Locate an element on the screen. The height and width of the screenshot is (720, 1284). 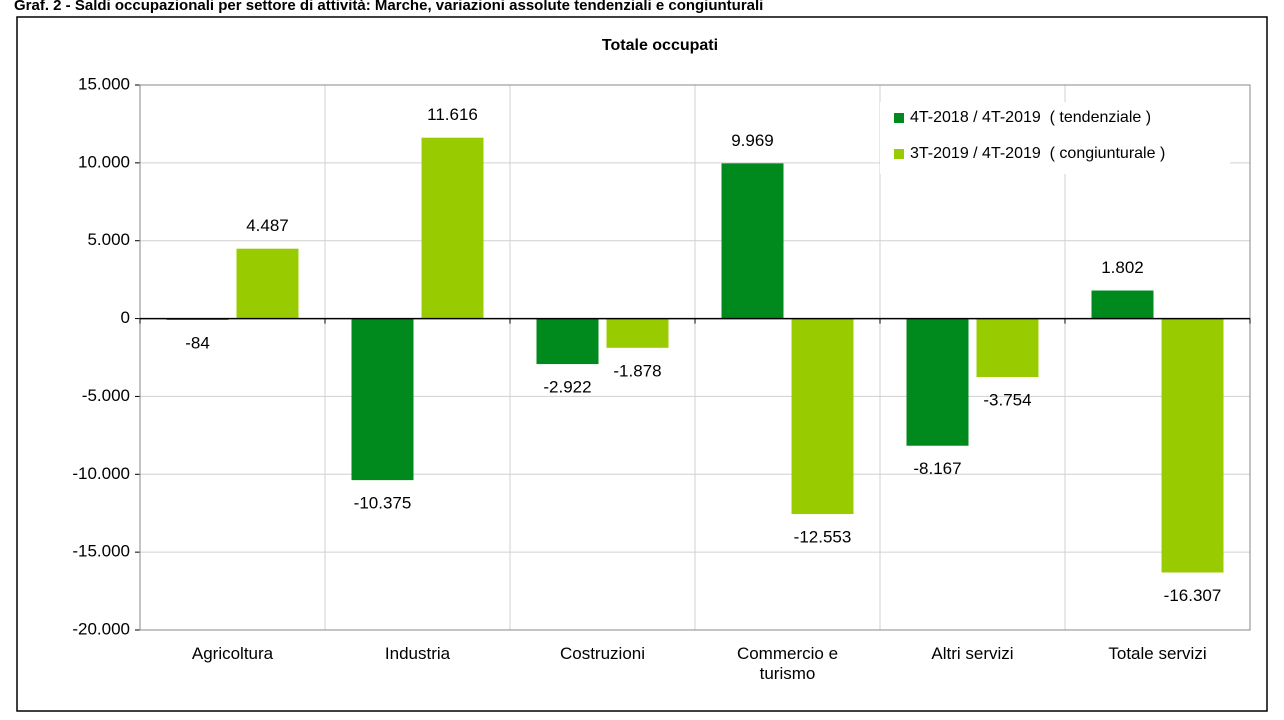
value-label: -16.307 is located at coordinates (1193, 595).